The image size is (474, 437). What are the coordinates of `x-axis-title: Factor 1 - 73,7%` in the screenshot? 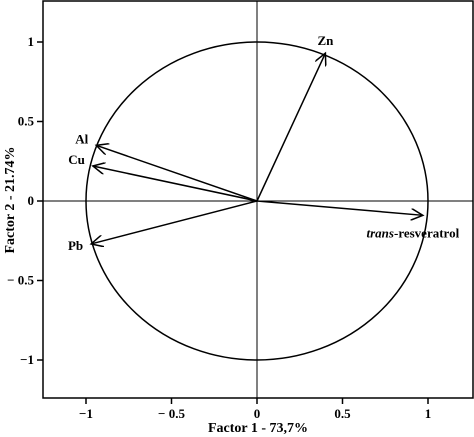 It's located at (258, 428).